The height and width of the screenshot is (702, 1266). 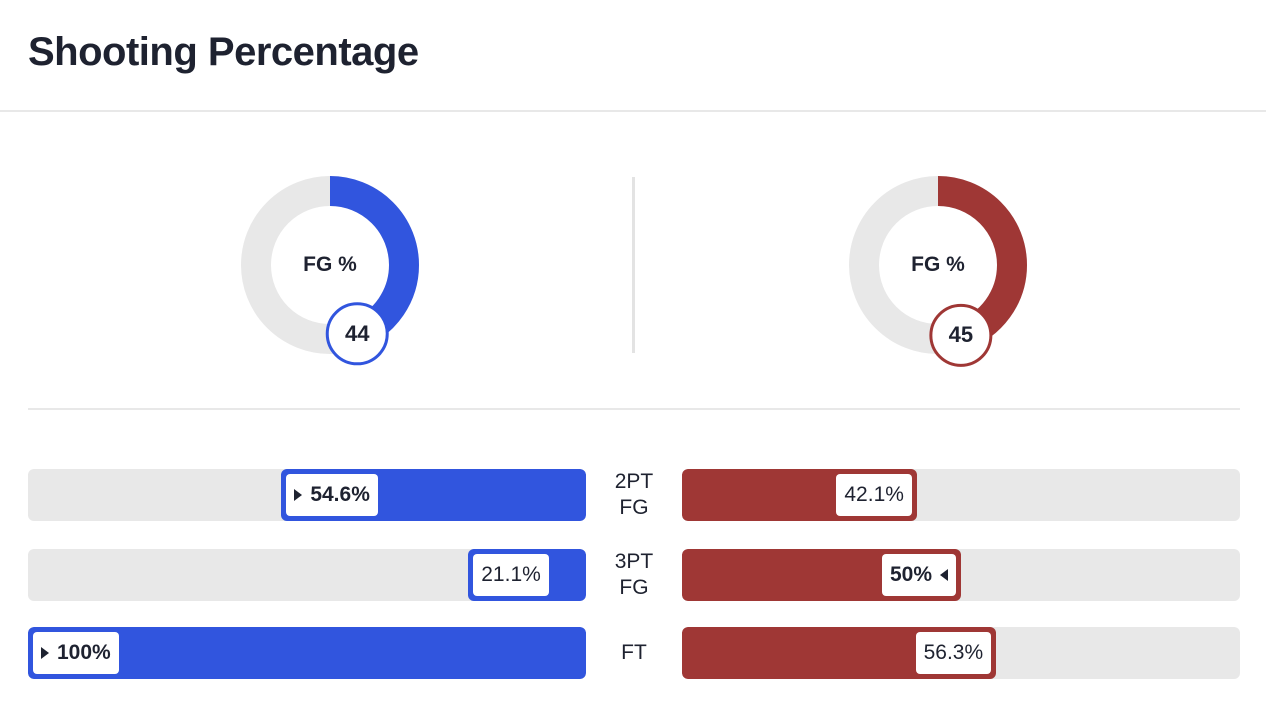 What do you see at coordinates (340, 494) in the screenshot?
I see `bar-value-left: 54.6%` at bounding box center [340, 494].